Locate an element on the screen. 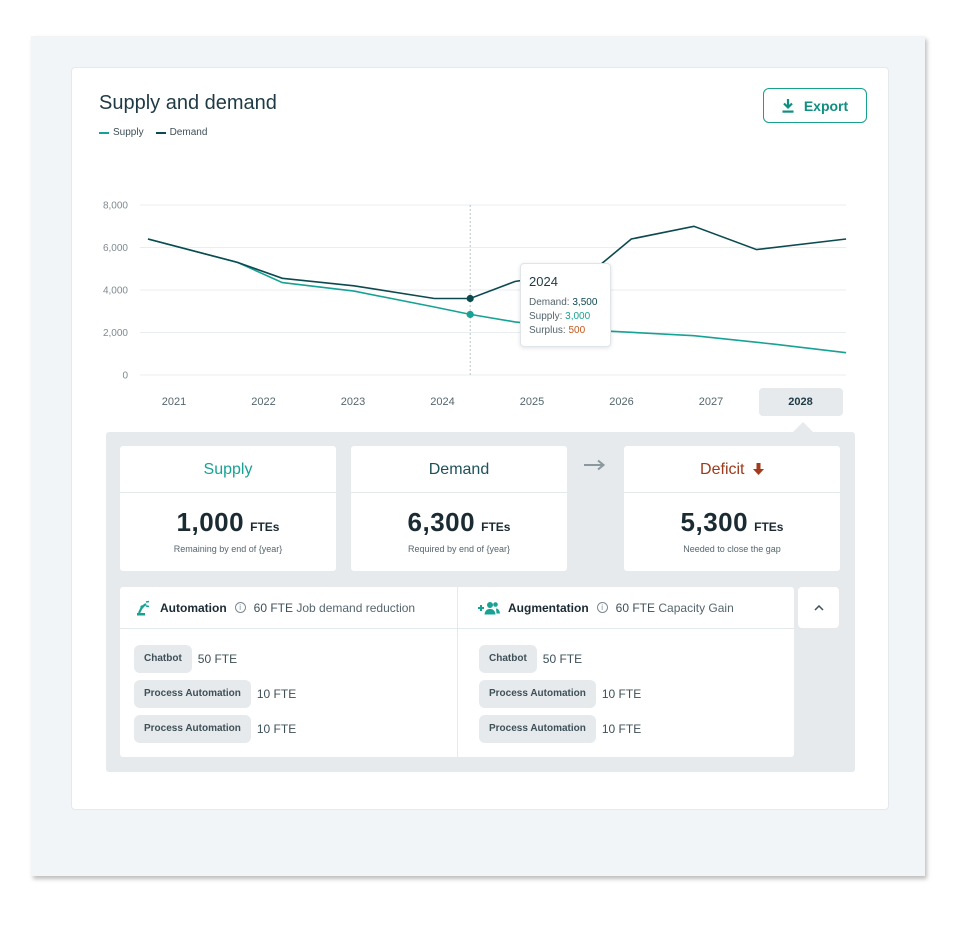  tooltip-surplus-row: Surplus: 500 is located at coordinates (565, 331).